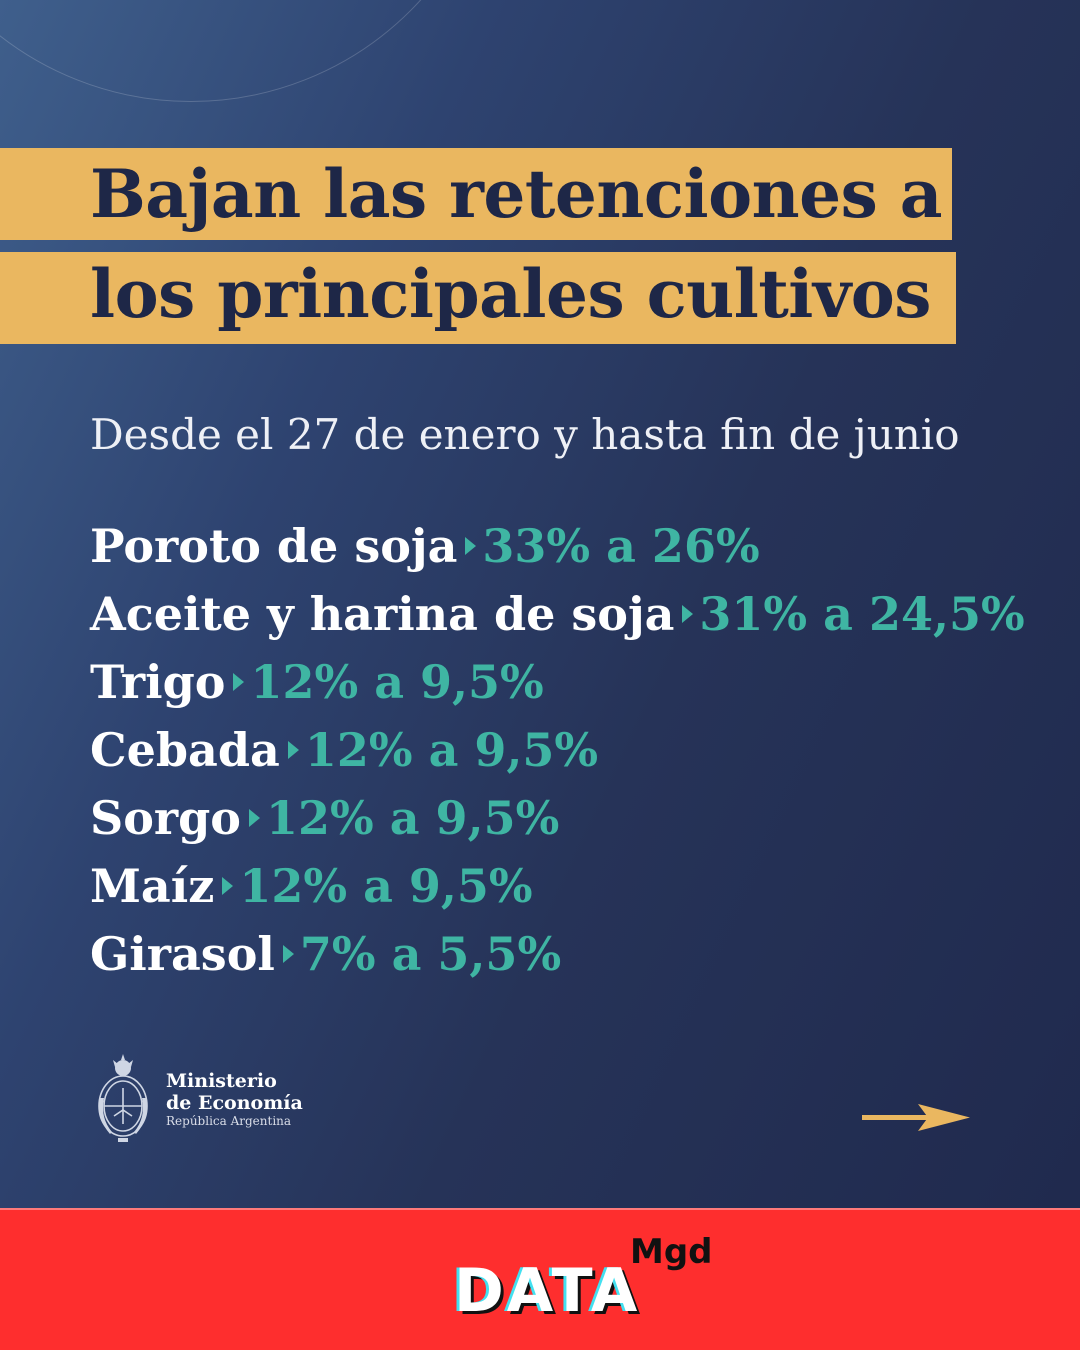 The width and height of the screenshot is (1080, 1350). What do you see at coordinates (152, 886) in the screenshot?
I see `crop-name: Maíz` at bounding box center [152, 886].